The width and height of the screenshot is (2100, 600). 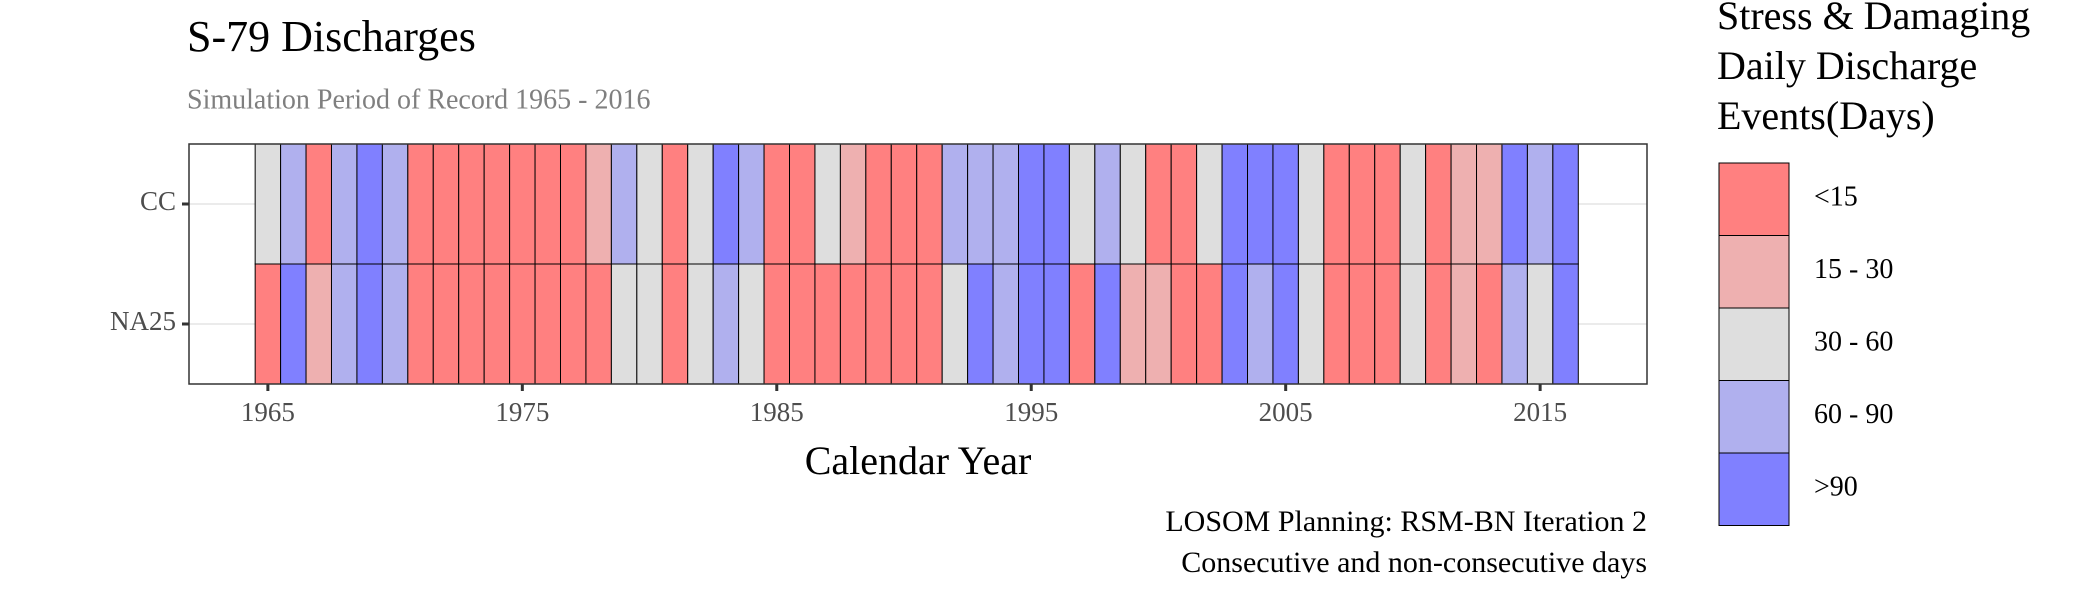 I want to click on y-tick-label: NA25, so click(x=143, y=321).